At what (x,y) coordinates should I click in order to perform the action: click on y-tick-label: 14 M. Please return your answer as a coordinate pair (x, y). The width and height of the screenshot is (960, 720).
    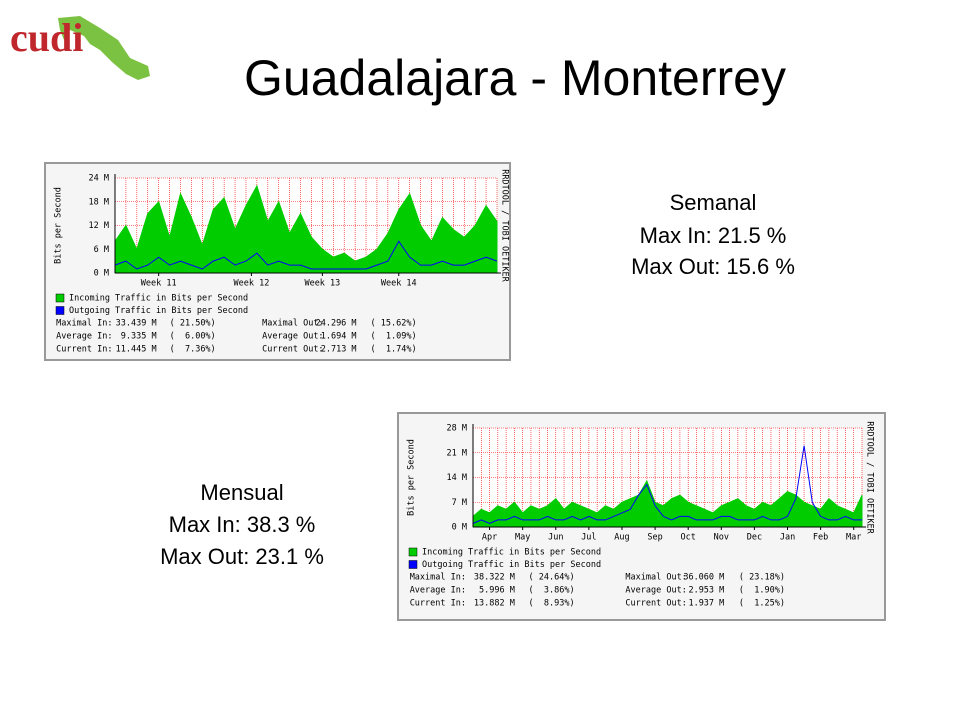
    Looking at the image, I should click on (457, 478).